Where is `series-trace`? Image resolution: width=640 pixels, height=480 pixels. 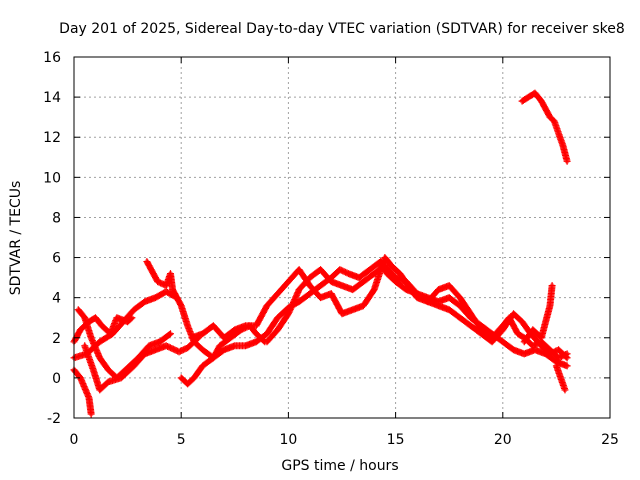 series-trace is located at coordinates (417, 312).